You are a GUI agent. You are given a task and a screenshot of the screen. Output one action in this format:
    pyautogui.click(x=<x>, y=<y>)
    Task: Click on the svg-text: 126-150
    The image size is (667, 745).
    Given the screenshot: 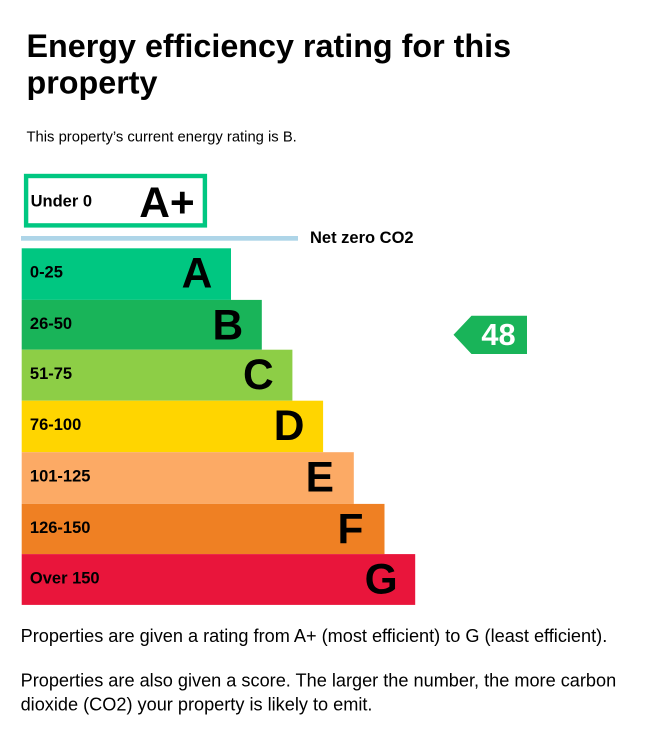 What is the action you would take?
    pyautogui.click(x=60, y=528)
    